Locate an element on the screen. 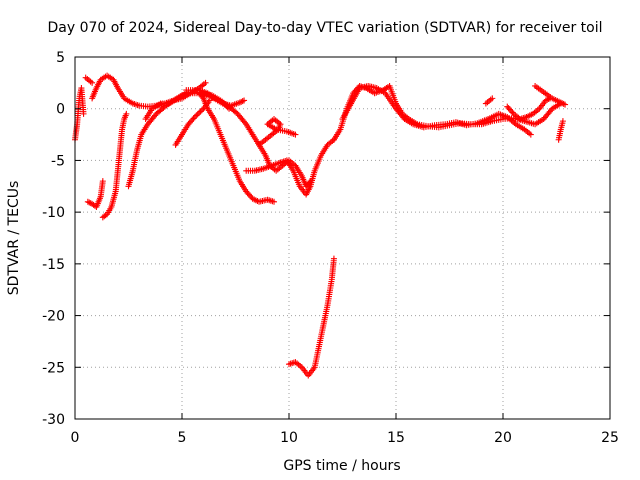 Image resolution: width=640 pixels, height=480 pixels. x-tick-label: 0 is located at coordinates (75, 438).